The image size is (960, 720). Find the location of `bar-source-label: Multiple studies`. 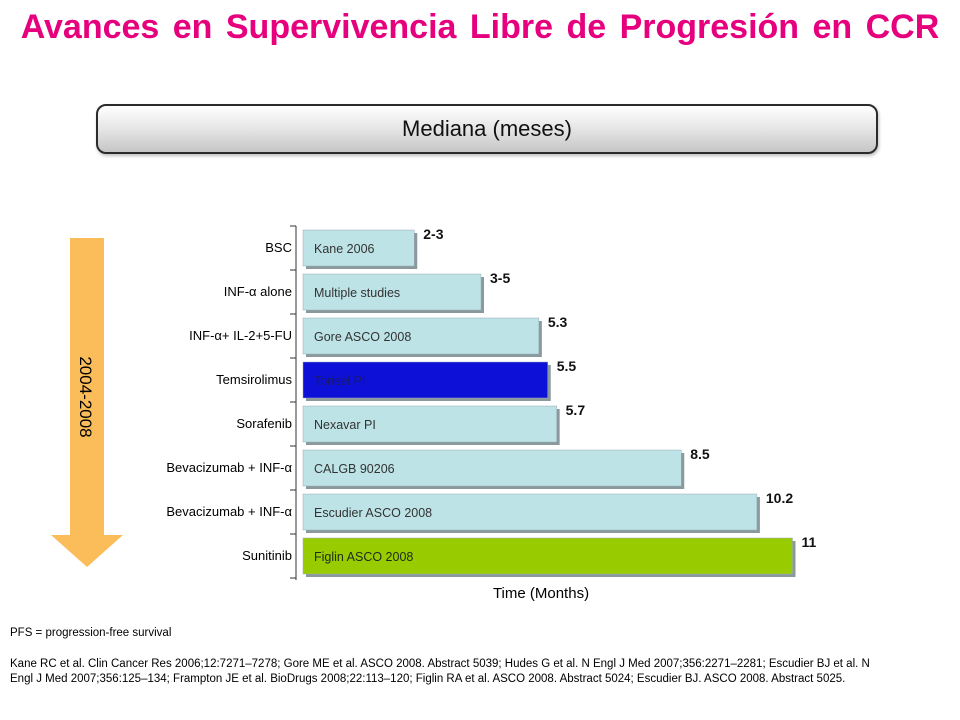

bar-source-label: Multiple studies is located at coordinates (357, 293).